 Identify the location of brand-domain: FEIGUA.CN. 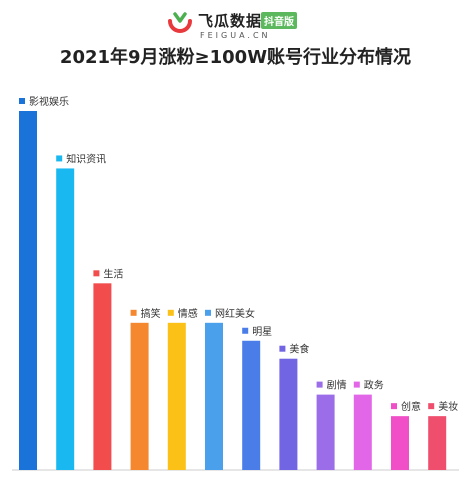
(235, 35).